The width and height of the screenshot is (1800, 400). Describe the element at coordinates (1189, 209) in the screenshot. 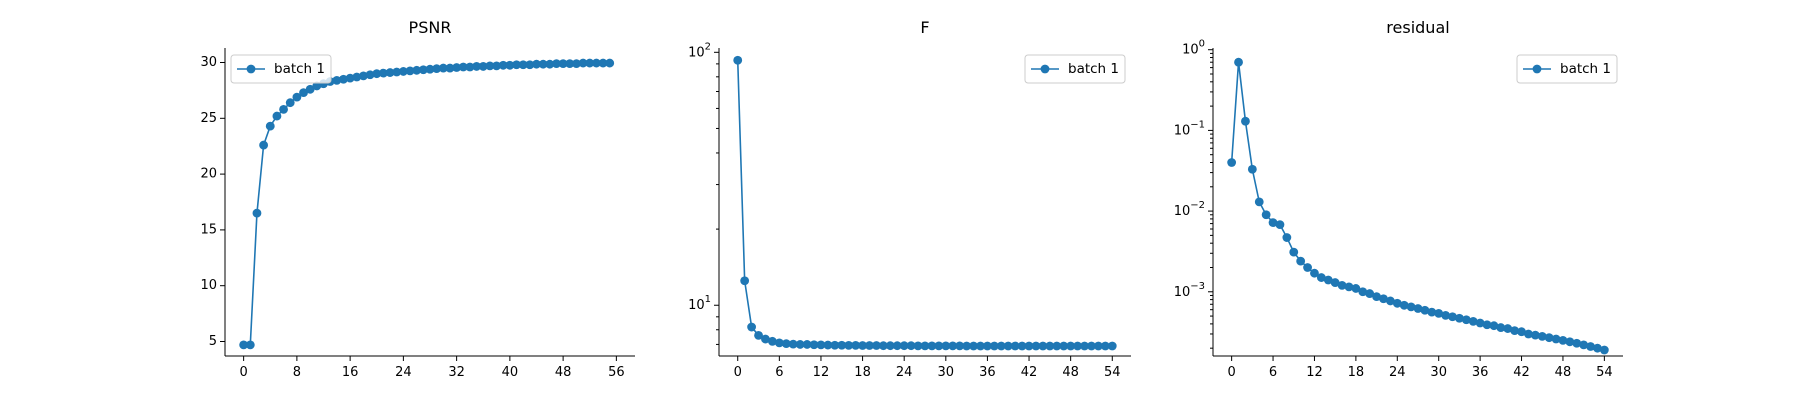

I see `y-tick-label: 10⁻²` at that location.